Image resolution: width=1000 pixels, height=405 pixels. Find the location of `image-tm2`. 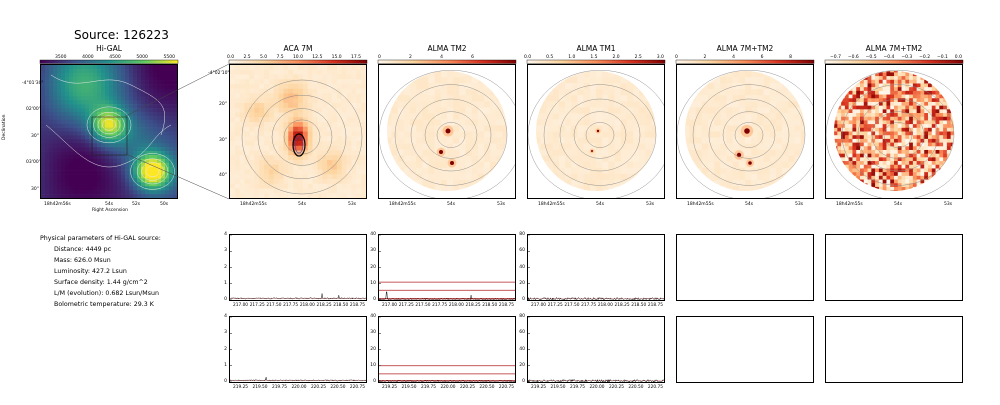

image-tm2 is located at coordinates (447, 131).